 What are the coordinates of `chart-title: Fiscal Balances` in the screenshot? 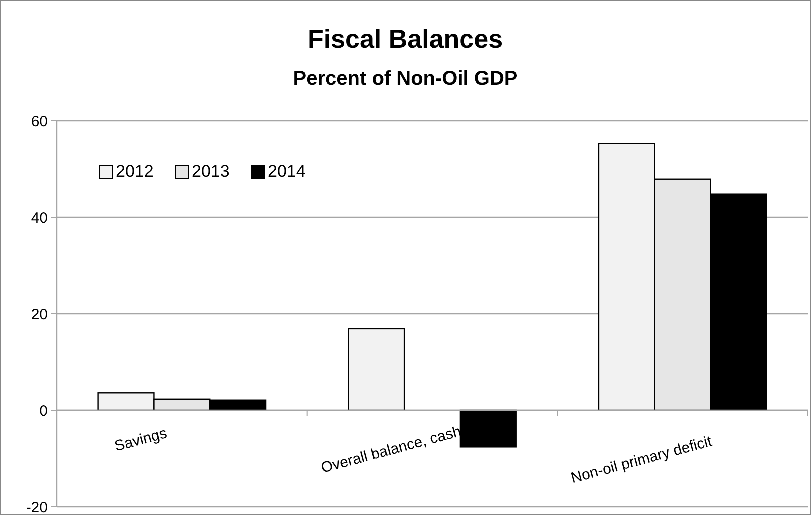 It's located at (406, 39).